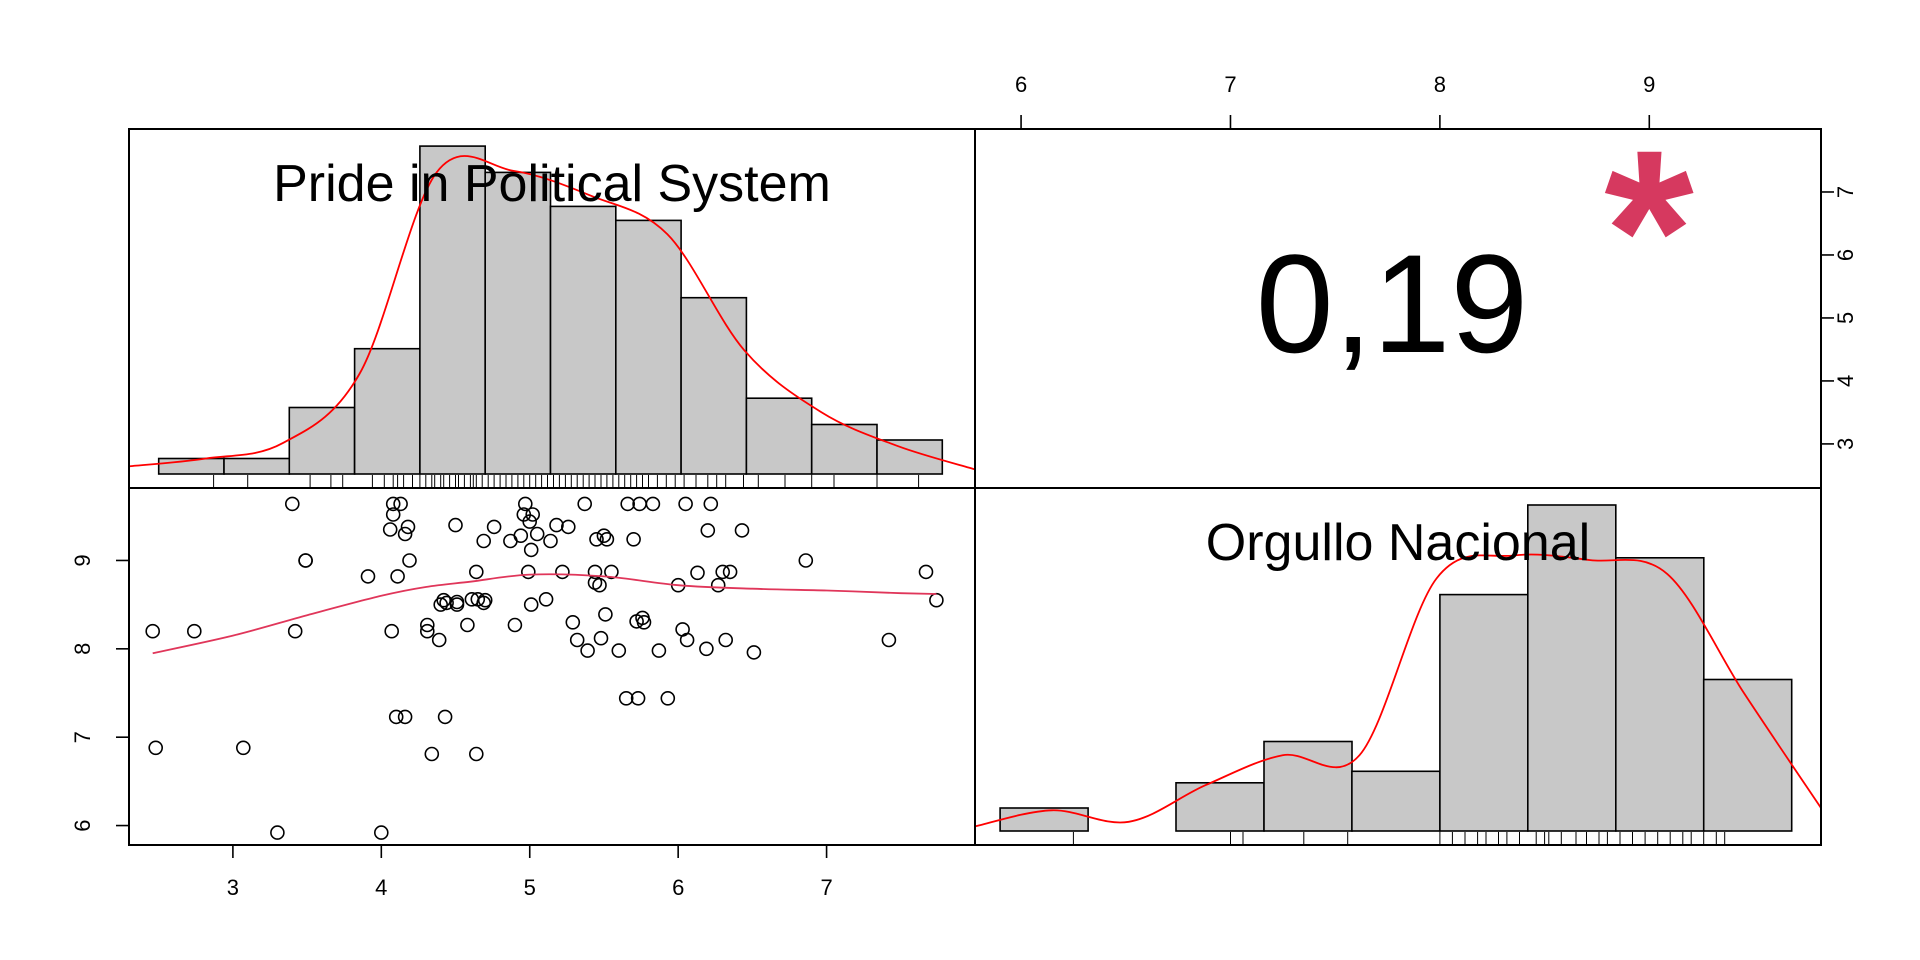 The image size is (1920, 960). I want to click on variable-title-pride-political-system: Pride in Political System, so click(552, 184).